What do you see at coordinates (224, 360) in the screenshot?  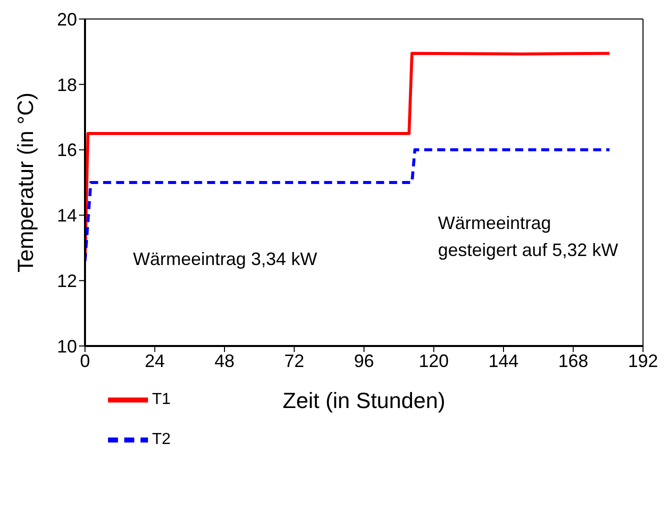 I see `x-tick-label: 48` at bounding box center [224, 360].